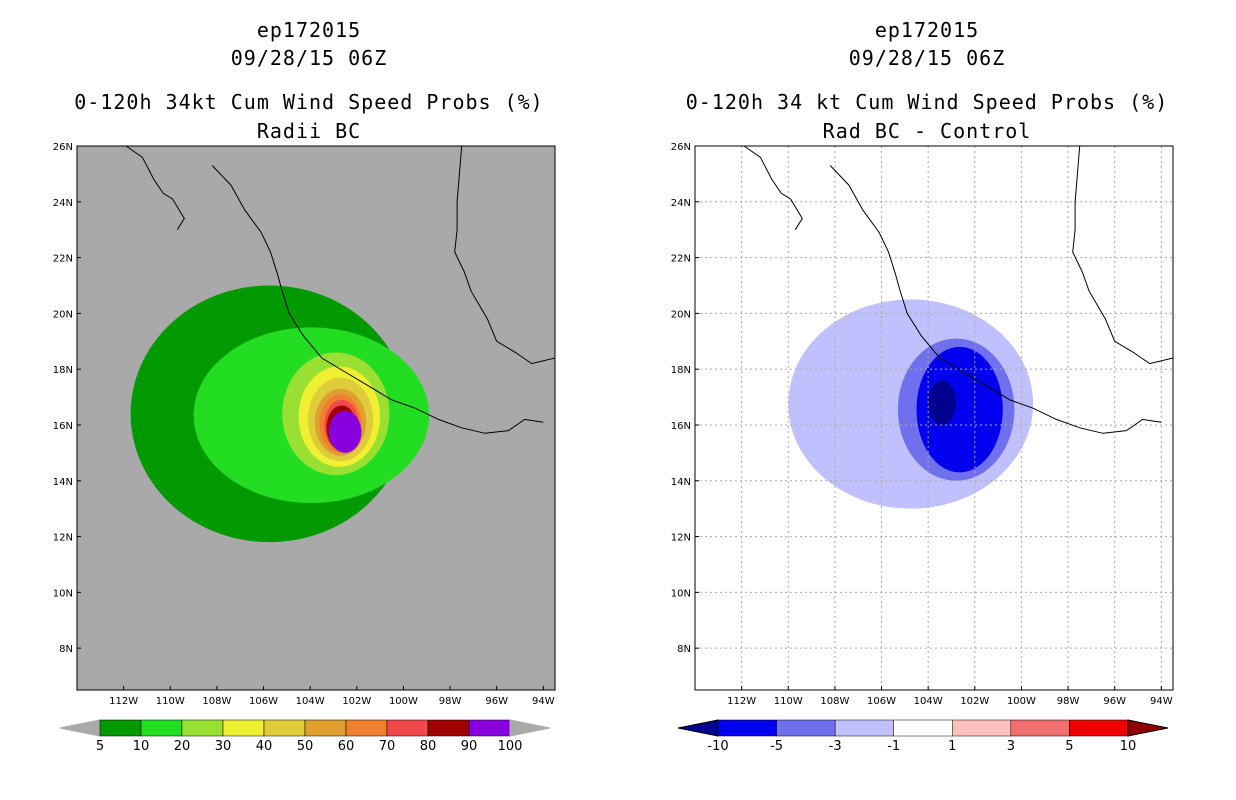  What do you see at coordinates (788, 701) in the screenshot?
I see `x-tick-label: 110W` at bounding box center [788, 701].